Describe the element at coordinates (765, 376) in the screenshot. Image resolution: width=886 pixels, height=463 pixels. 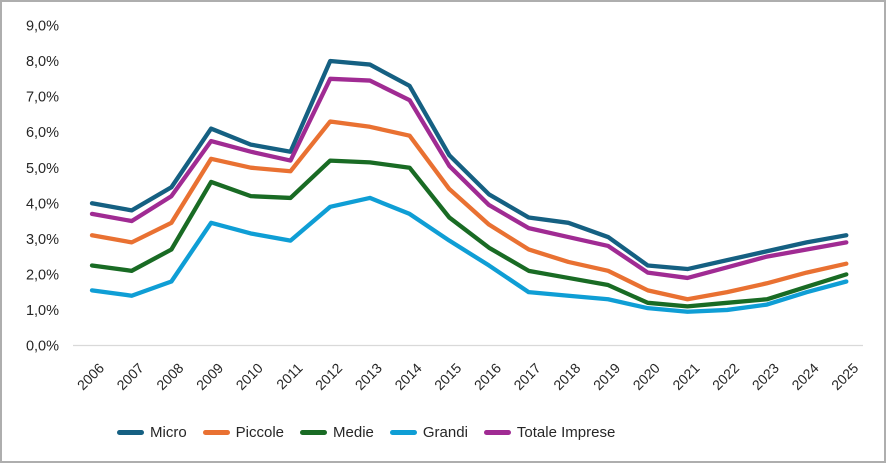
I see `x-axis-year-label: 2023` at that location.